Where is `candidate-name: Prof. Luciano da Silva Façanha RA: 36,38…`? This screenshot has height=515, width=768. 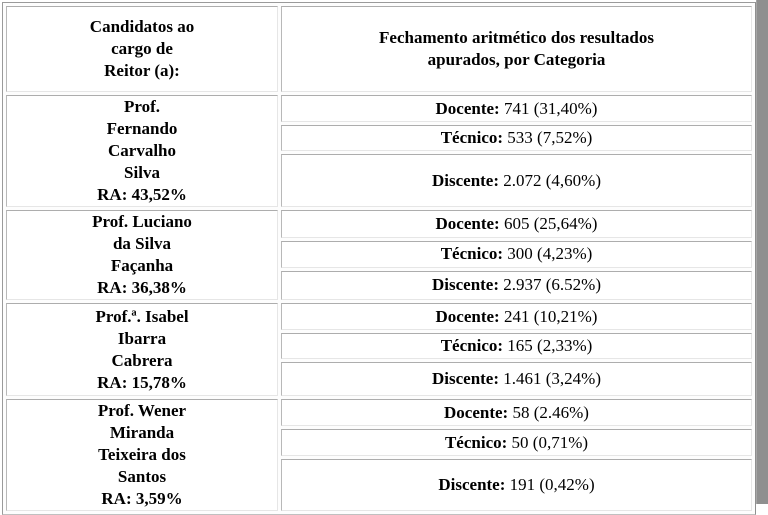
candidate-name: Prof. Luciano da Silva Façanha RA: 36,38… is located at coordinates (142, 254).